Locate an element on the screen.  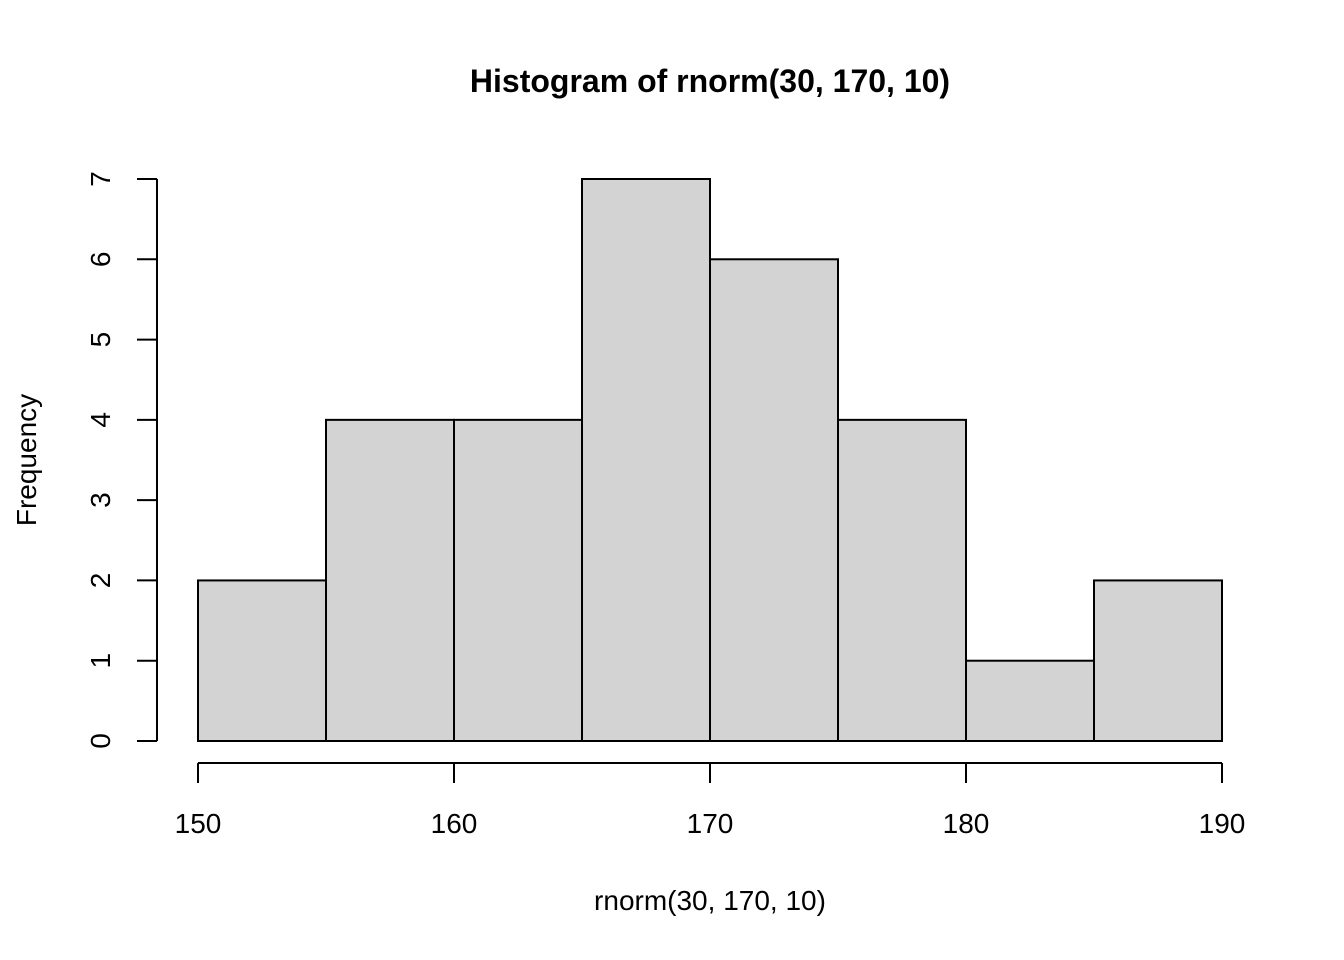
y-tick-label-5: 5 is located at coordinates (100, 340).